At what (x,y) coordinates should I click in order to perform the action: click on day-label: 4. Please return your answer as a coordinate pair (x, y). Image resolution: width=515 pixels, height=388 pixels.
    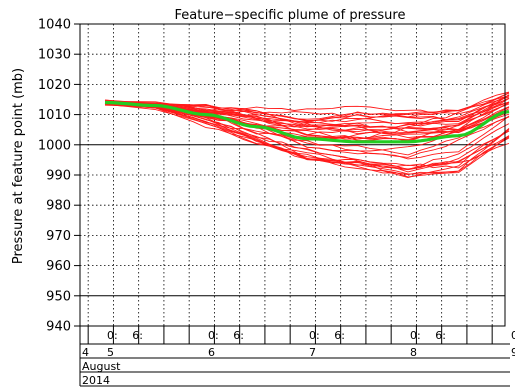
    Looking at the image, I should click on (85, 352).